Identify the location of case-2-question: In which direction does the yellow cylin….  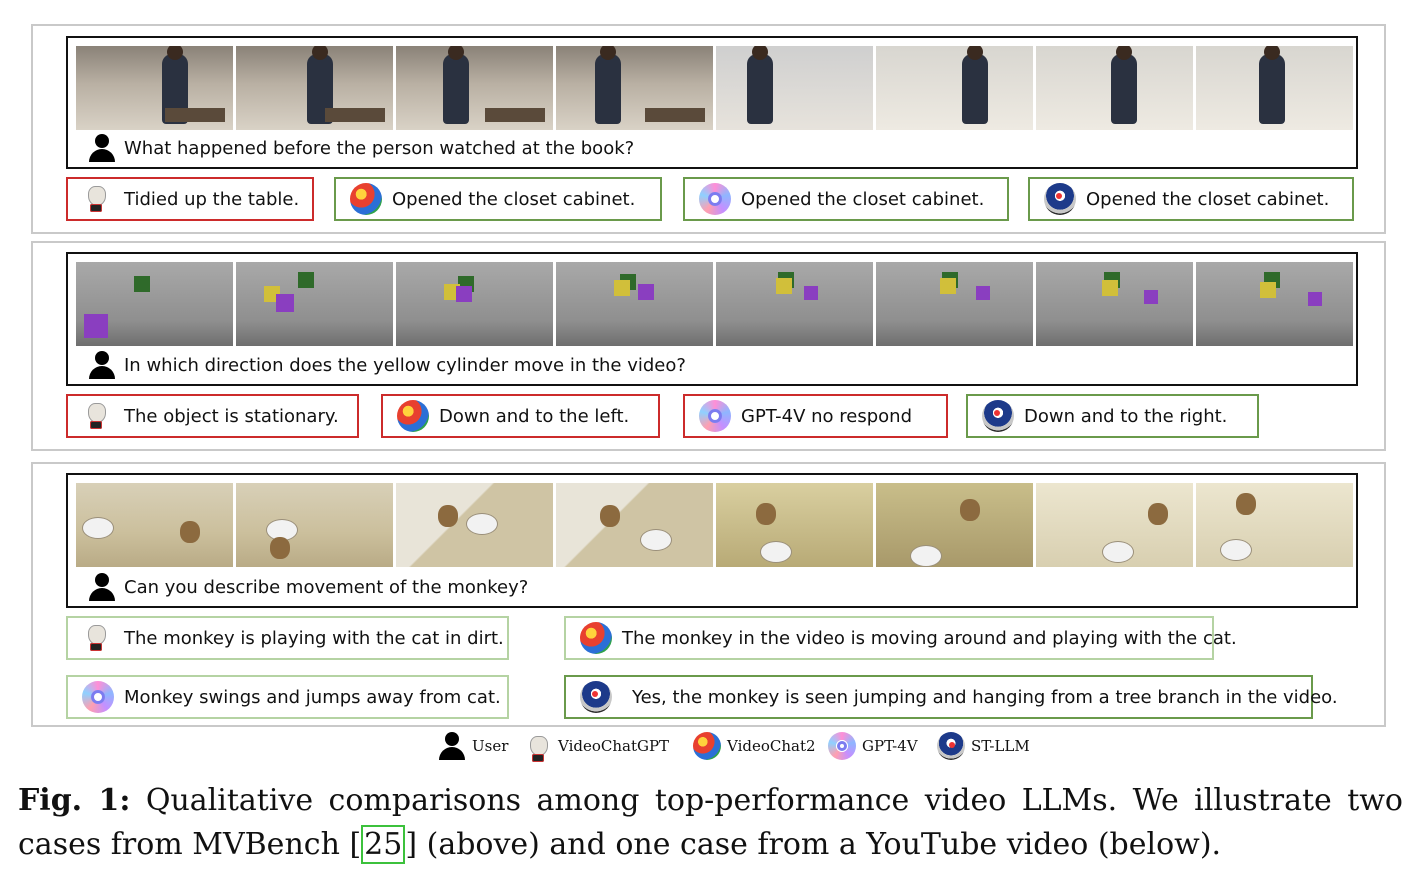
(387, 365).